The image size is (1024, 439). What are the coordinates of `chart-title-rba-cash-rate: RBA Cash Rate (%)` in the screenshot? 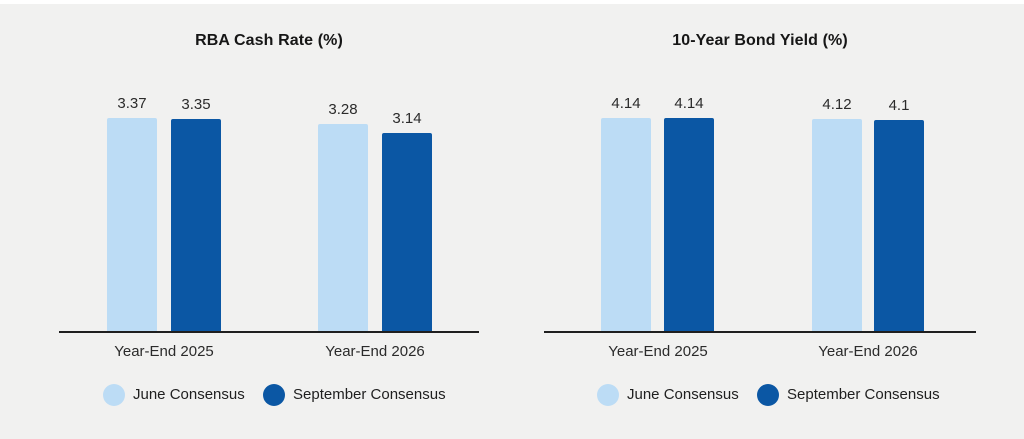 It's located at (269, 40).